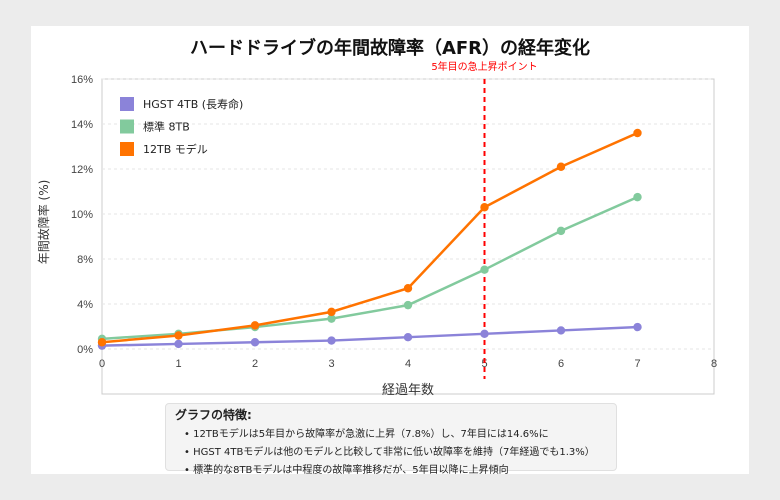  Describe the element at coordinates (175, 149) in the screenshot. I see `legend-label: 12TB モデル` at that location.